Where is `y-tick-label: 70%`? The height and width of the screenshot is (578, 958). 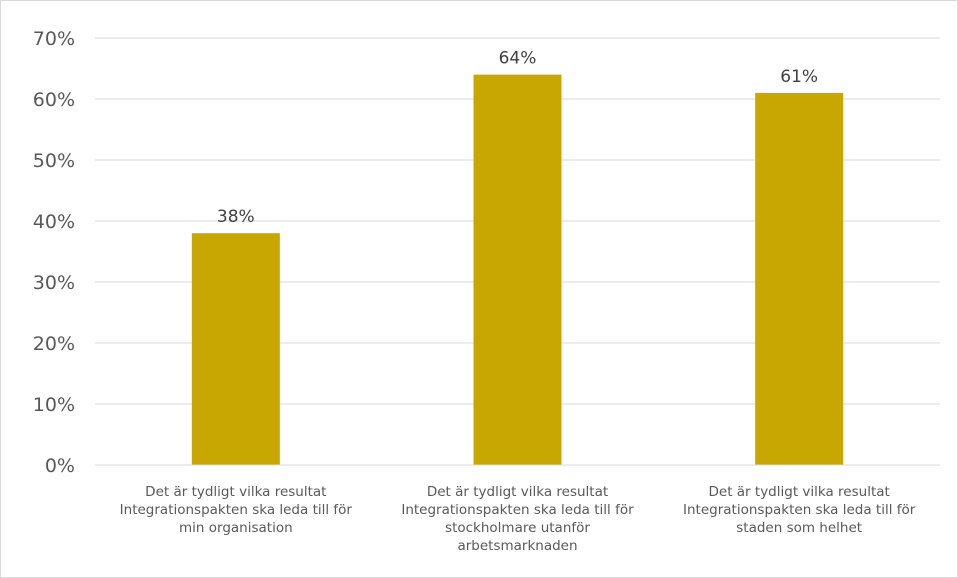
y-tick-label: 70% is located at coordinates (54, 39).